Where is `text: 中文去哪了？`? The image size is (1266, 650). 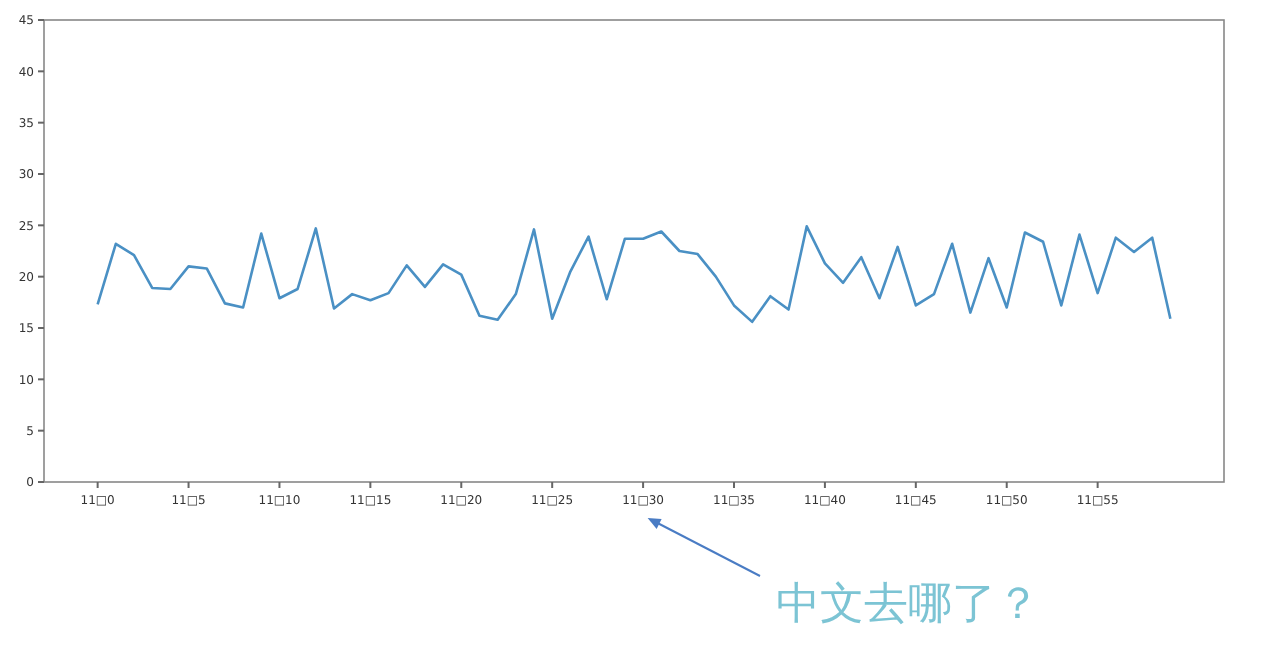
text: 中文去哪了？ is located at coordinates (908, 605).